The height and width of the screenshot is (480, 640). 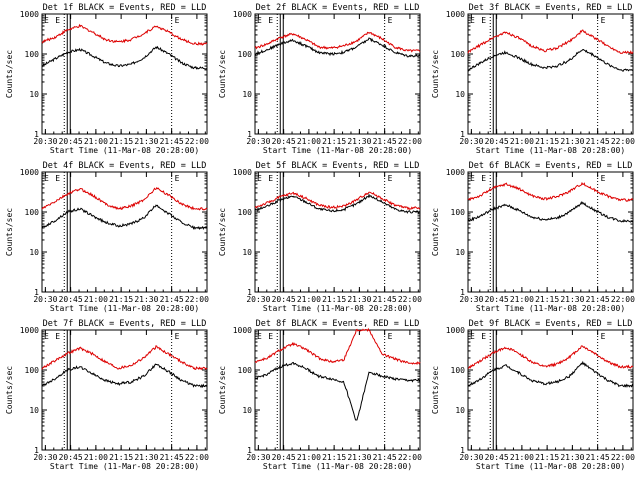 What do you see at coordinates (338, 8) in the screenshot?
I see `panel-title: Det 2f BLACK = Events, RED = LLD` at bounding box center [338, 8].